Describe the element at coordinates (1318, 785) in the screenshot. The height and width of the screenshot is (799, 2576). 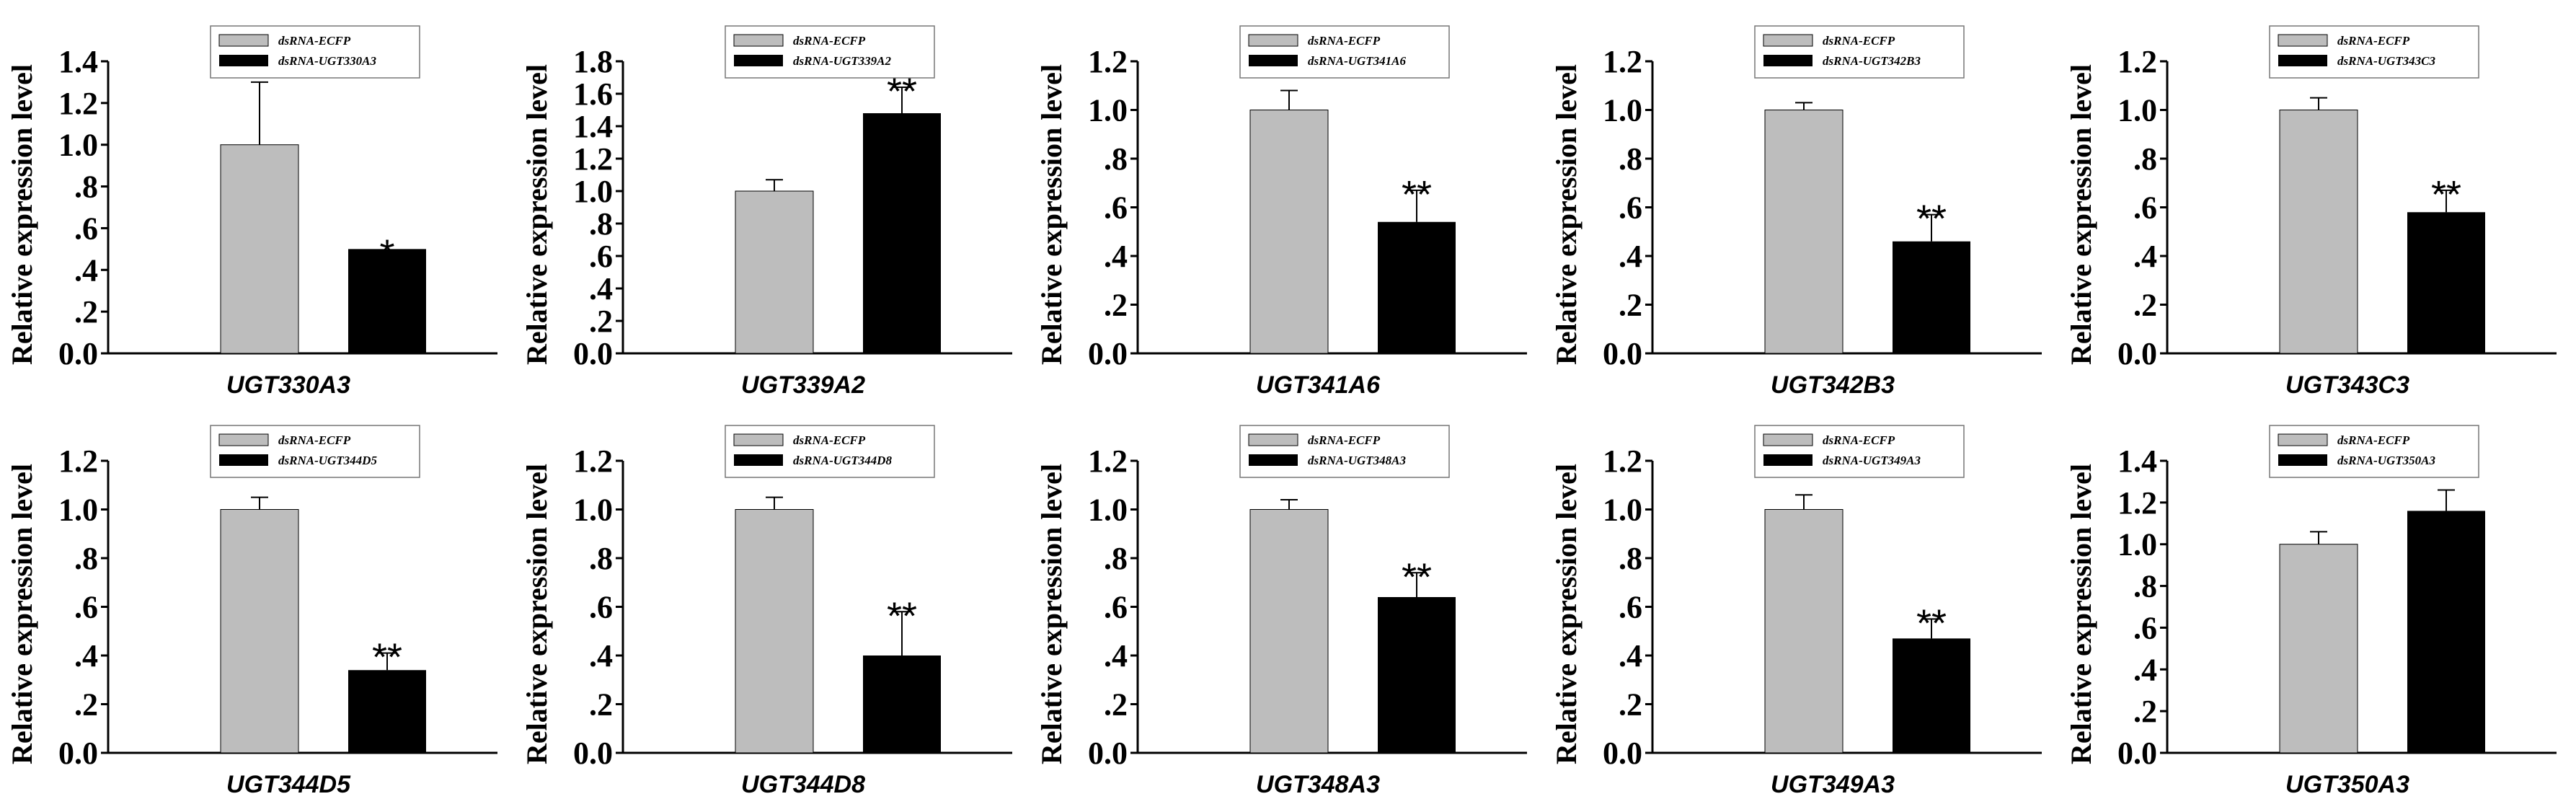
I see `gene-title: UGT348A3` at that location.